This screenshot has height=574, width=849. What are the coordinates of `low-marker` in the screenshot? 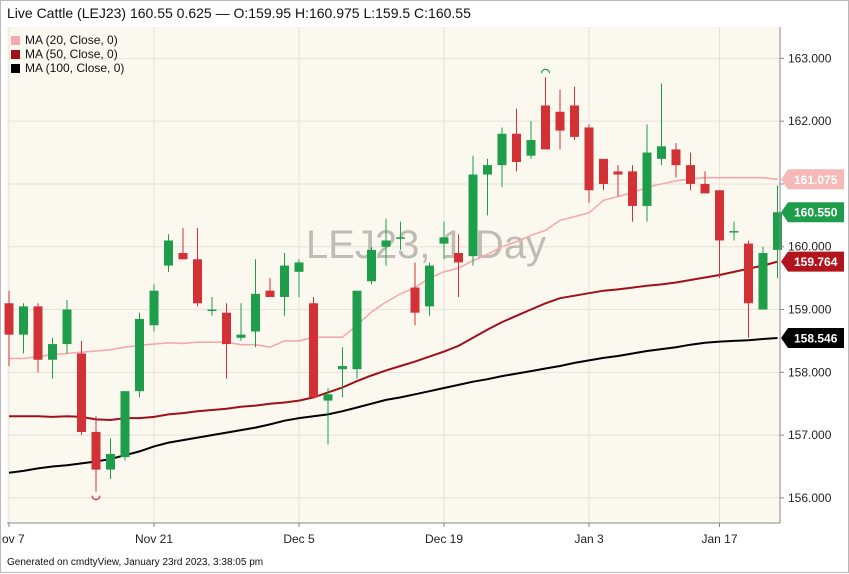 It's located at (96, 498).